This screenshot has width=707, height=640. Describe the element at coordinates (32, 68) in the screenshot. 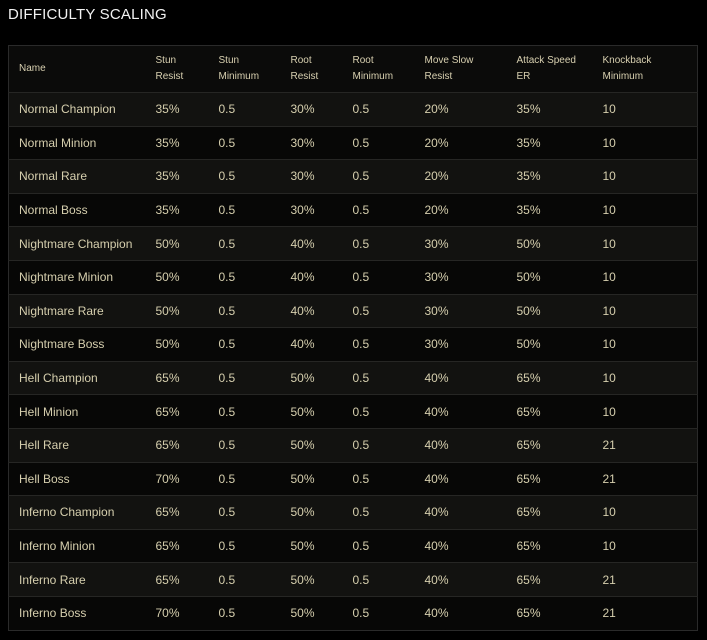

I see `header-line: Name` at that location.